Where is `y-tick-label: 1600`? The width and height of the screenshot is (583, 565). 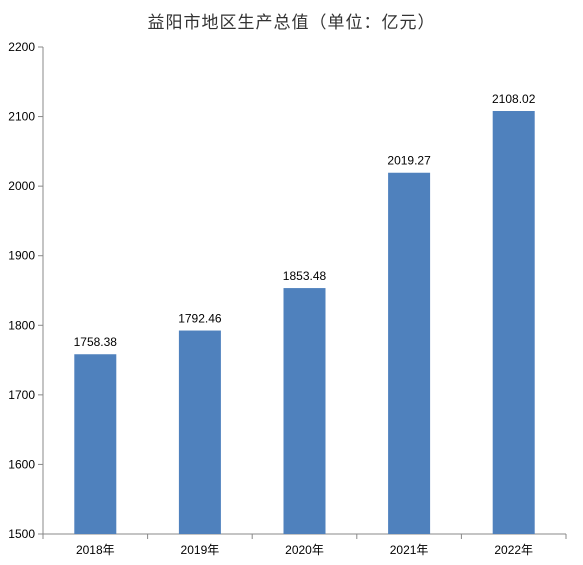 y-tick-label: 1600 is located at coordinates (21, 464).